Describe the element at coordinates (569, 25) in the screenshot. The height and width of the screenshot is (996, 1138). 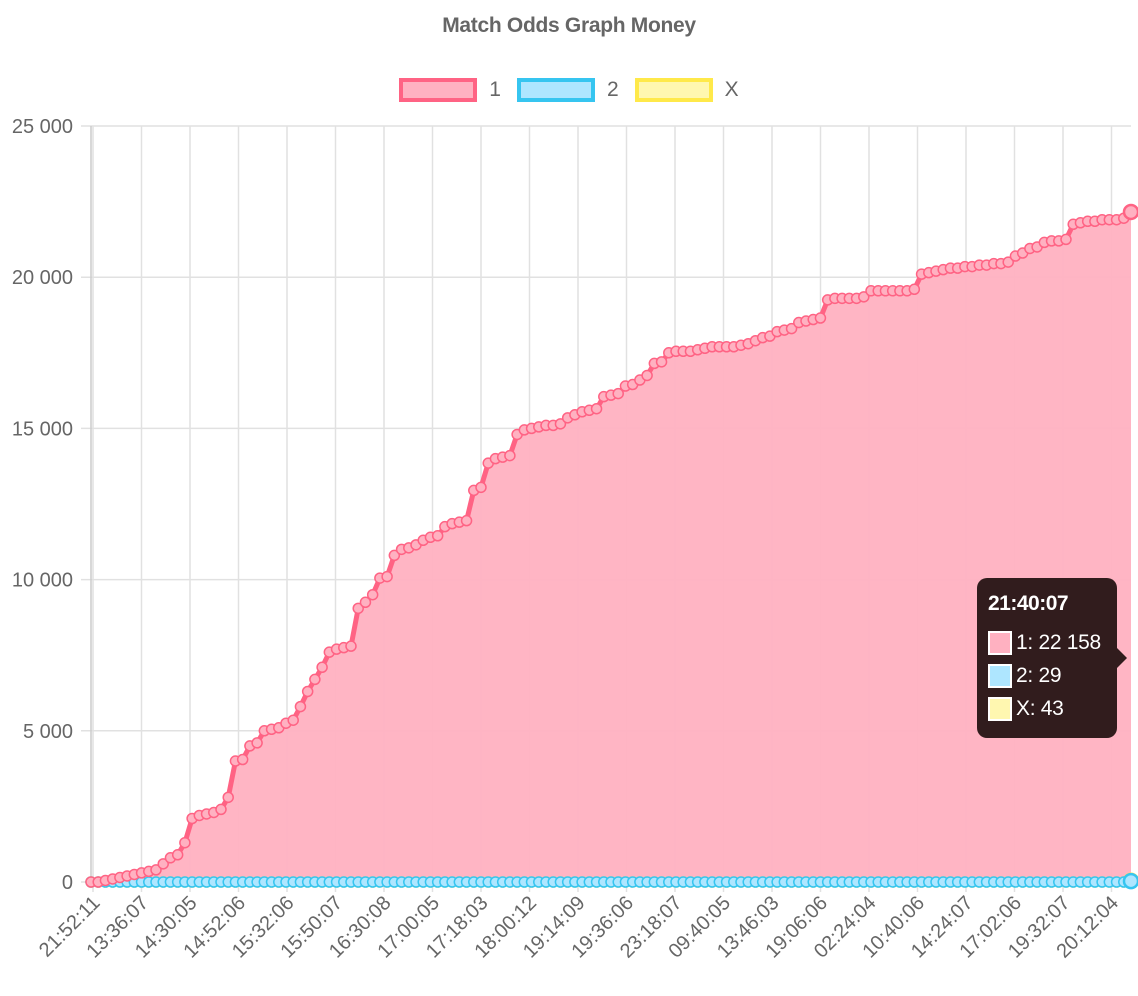
I see `chart-title: Match Odds Graph Money` at that location.